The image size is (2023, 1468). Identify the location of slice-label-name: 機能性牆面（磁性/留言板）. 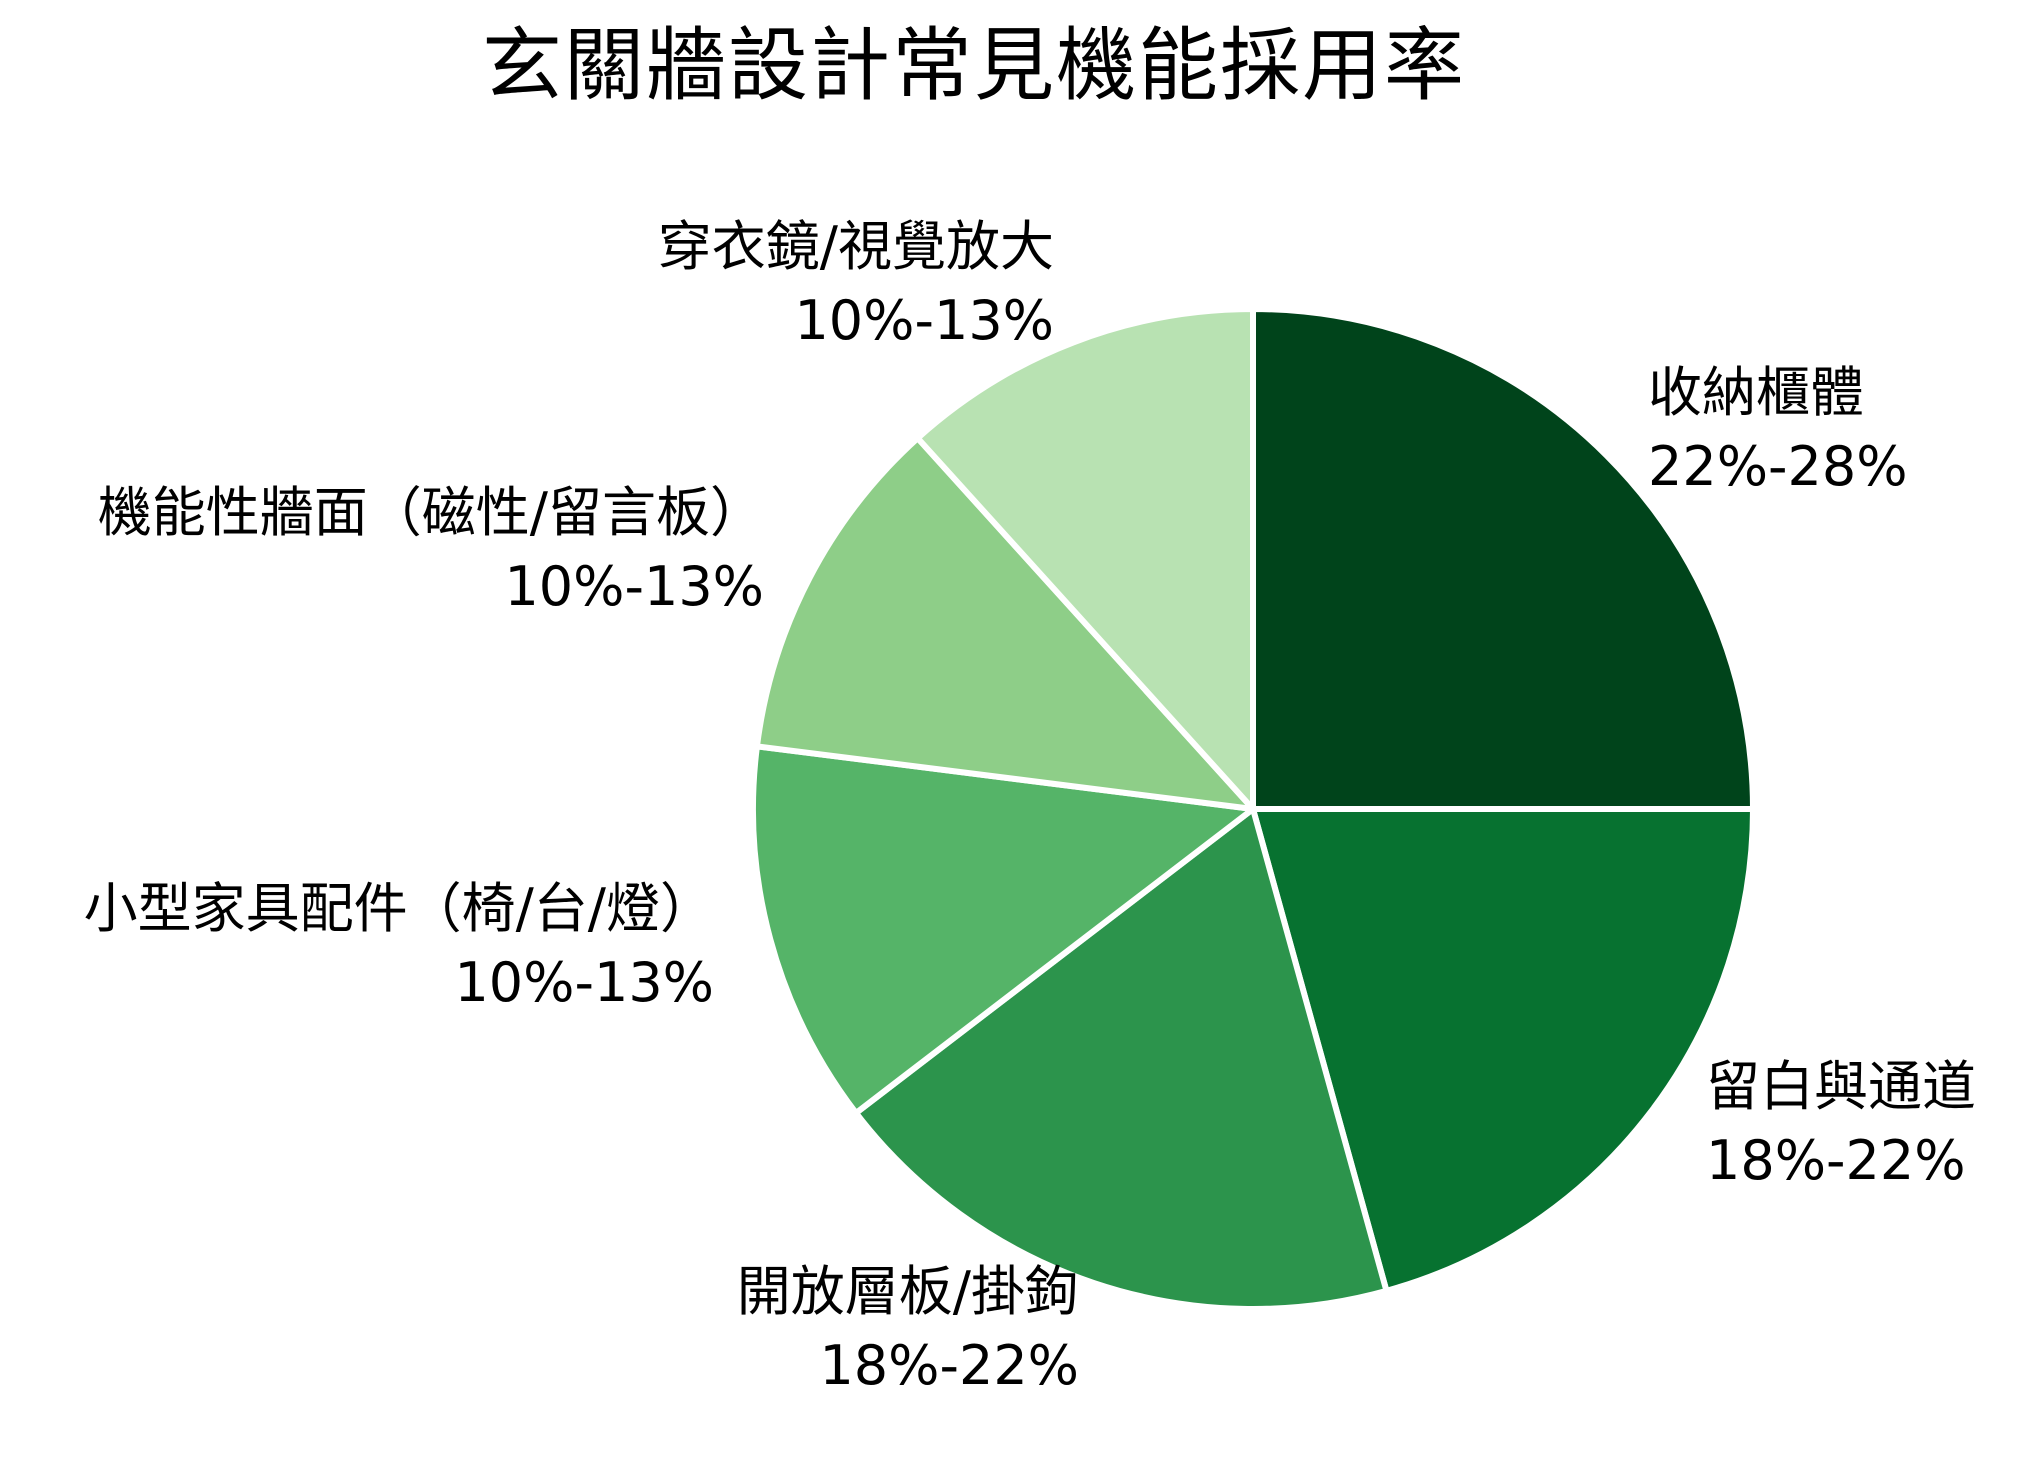
(430, 512).